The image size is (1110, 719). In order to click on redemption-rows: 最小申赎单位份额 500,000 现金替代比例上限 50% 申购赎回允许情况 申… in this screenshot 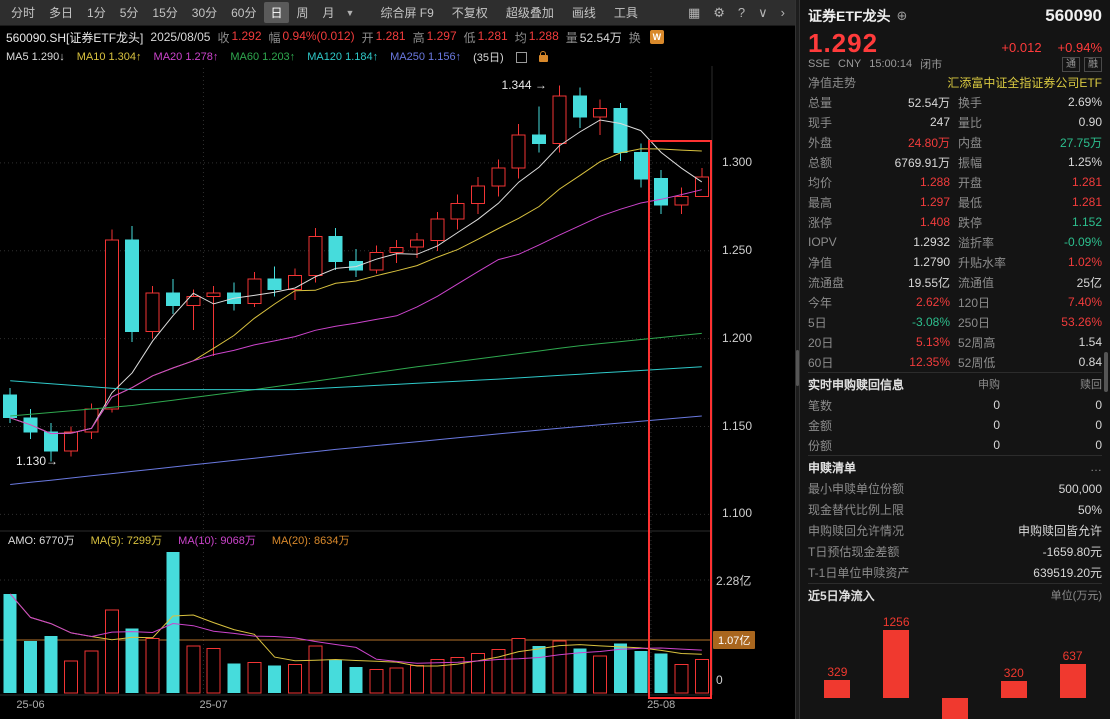, I will do `click(955, 530)`.